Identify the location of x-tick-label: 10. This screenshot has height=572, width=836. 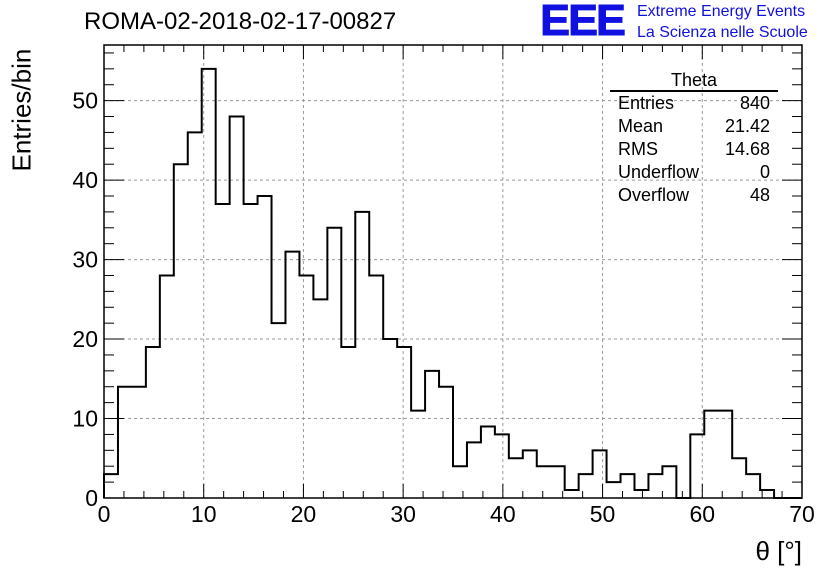
(204, 514).